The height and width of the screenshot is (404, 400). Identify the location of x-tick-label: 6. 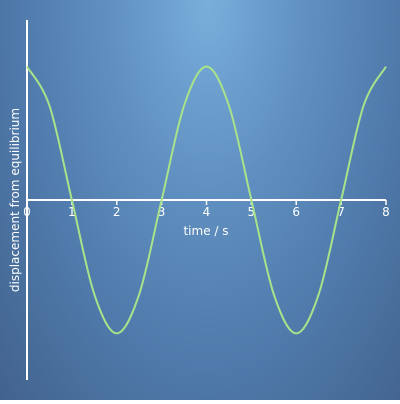
(296, 212).